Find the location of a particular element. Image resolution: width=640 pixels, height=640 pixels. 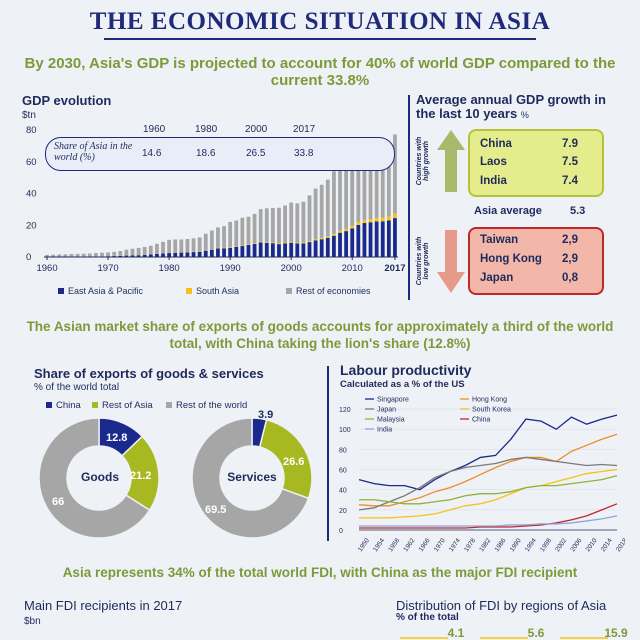

services-donut-slice is located at coordinates (250, 478).